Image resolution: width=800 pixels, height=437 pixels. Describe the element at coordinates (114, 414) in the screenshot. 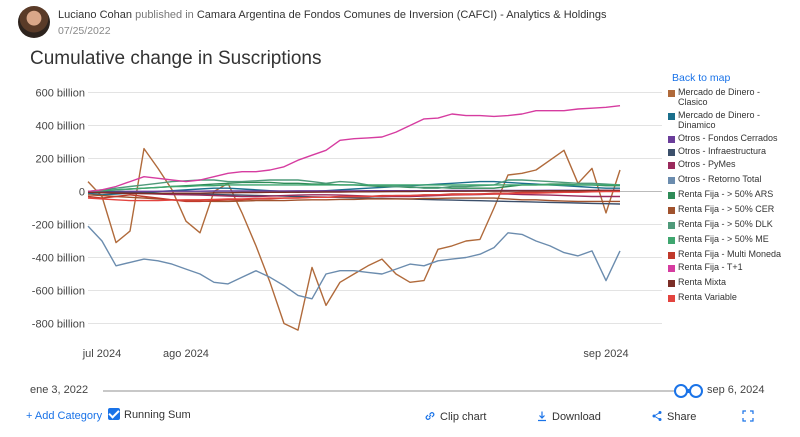

I see `running-sum-checkbox` at that location.